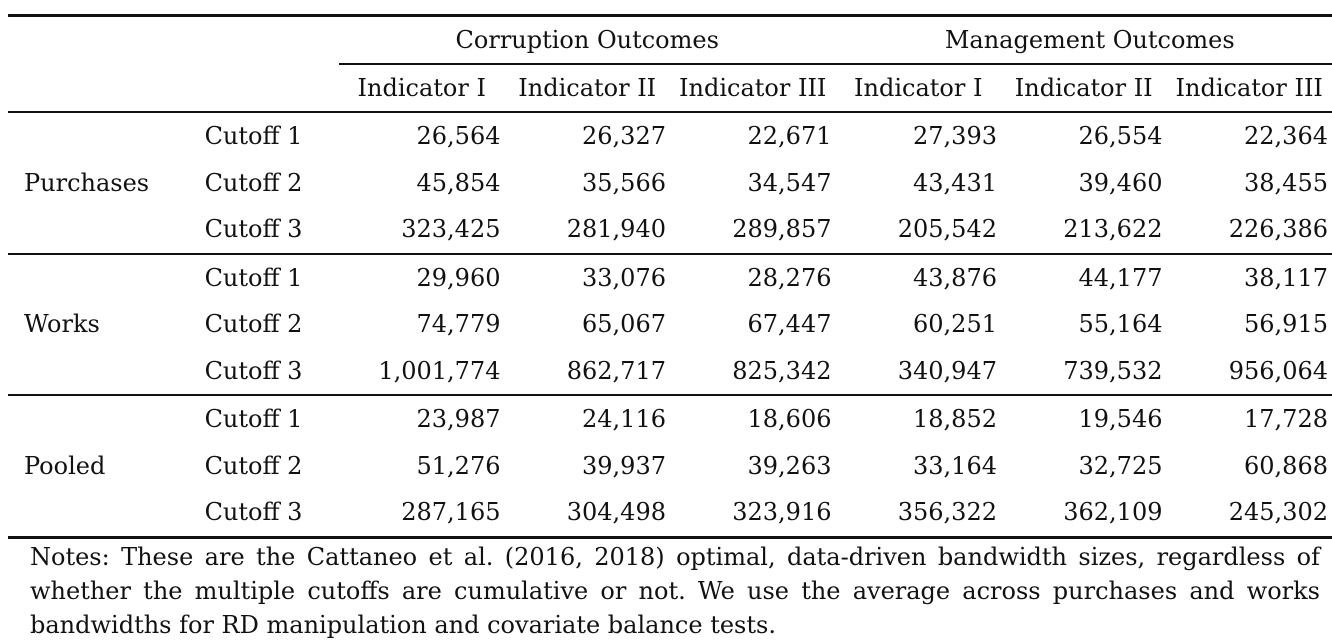  Describe the element at coordinates (789, 182) in the screenshot. I see `value-cell: 34,547` at that location.